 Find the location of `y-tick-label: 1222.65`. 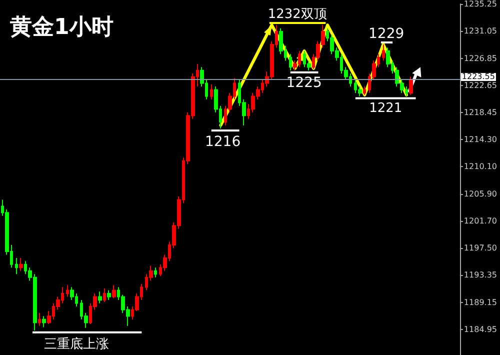

y-tick-label: 1222.65 is located at coordinates (481, 85).